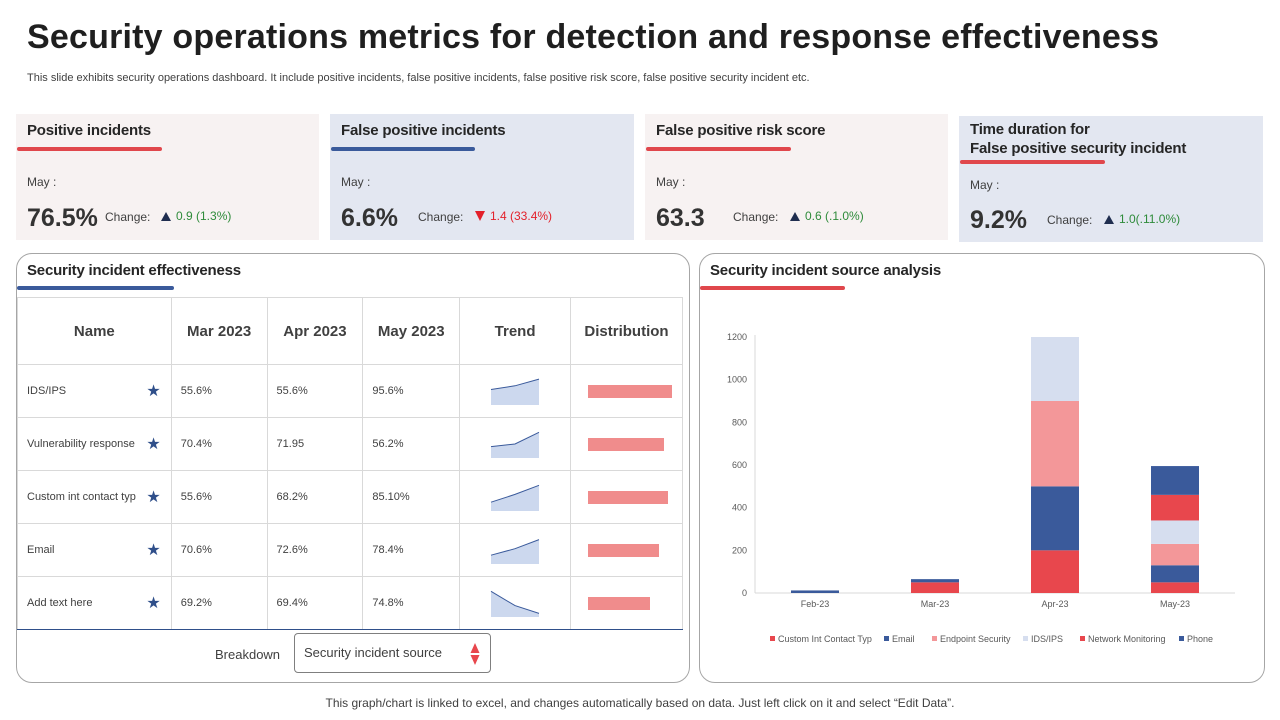  I want to click on kpi-delta-value: 1.4 (33.4%), so click(521, 216).